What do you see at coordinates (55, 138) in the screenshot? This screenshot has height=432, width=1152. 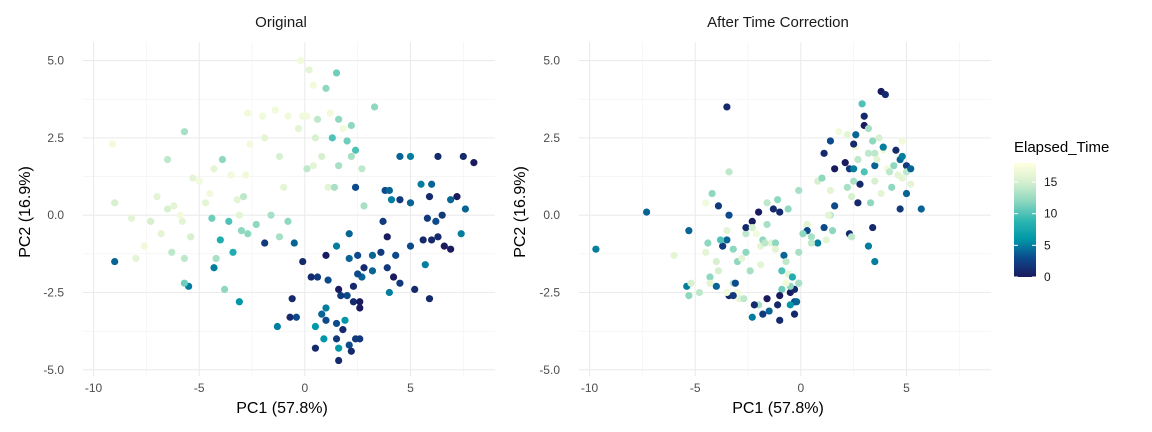 I see `panel-original-y-tick-label: 2.5` at bounding box center [55, 138].